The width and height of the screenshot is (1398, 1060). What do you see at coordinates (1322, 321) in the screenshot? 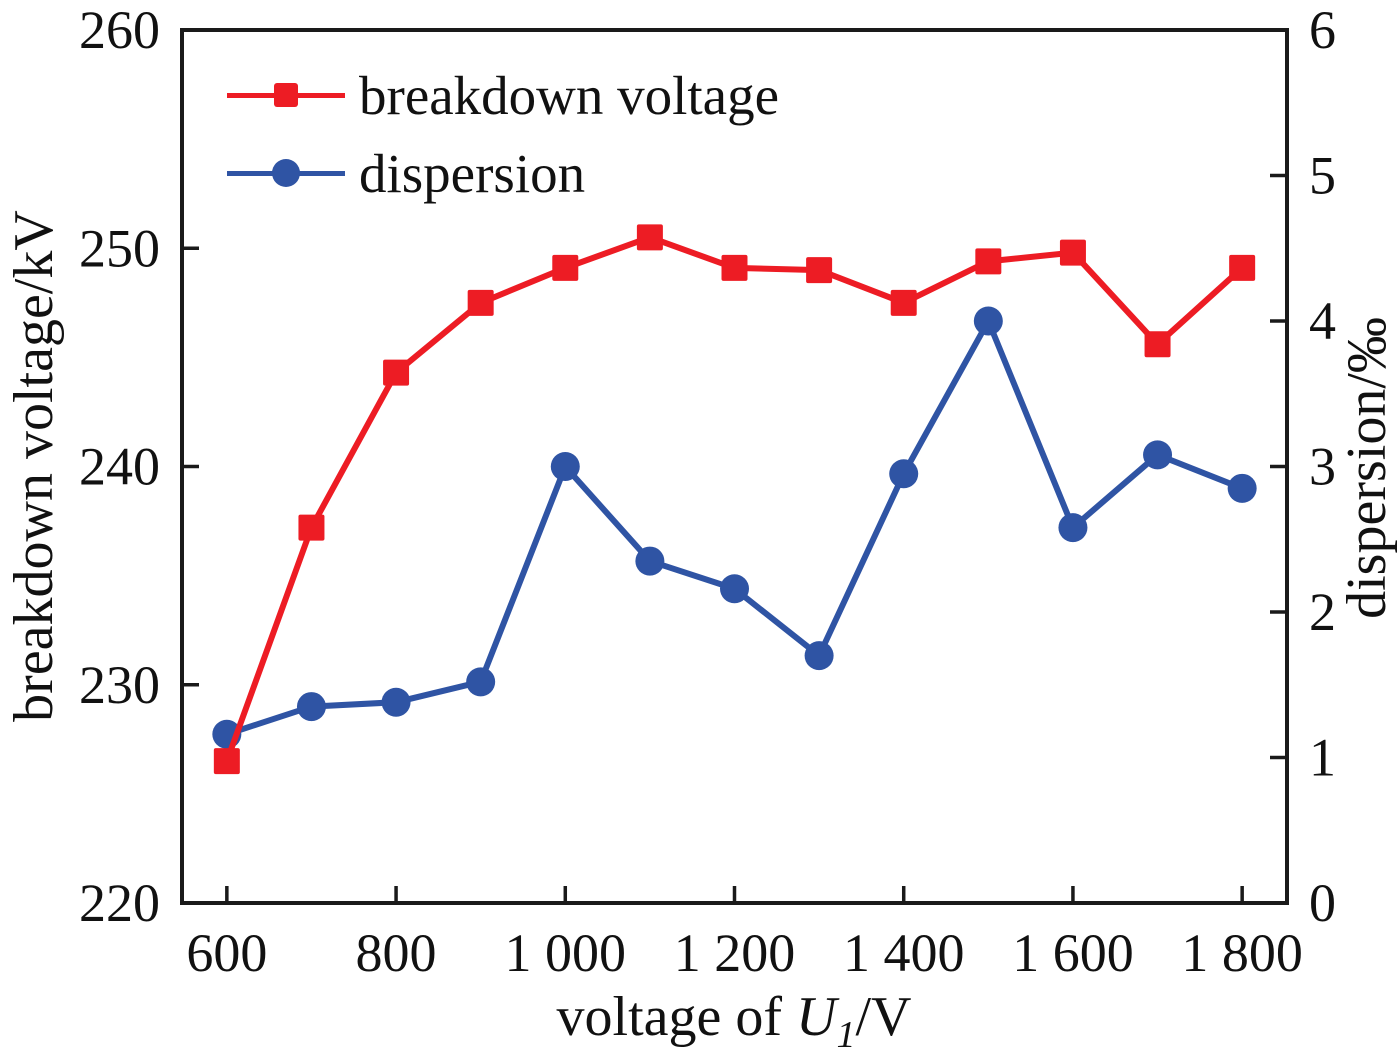
I see `y-right-tick-label: 4` at bounding box center [1322, 321].